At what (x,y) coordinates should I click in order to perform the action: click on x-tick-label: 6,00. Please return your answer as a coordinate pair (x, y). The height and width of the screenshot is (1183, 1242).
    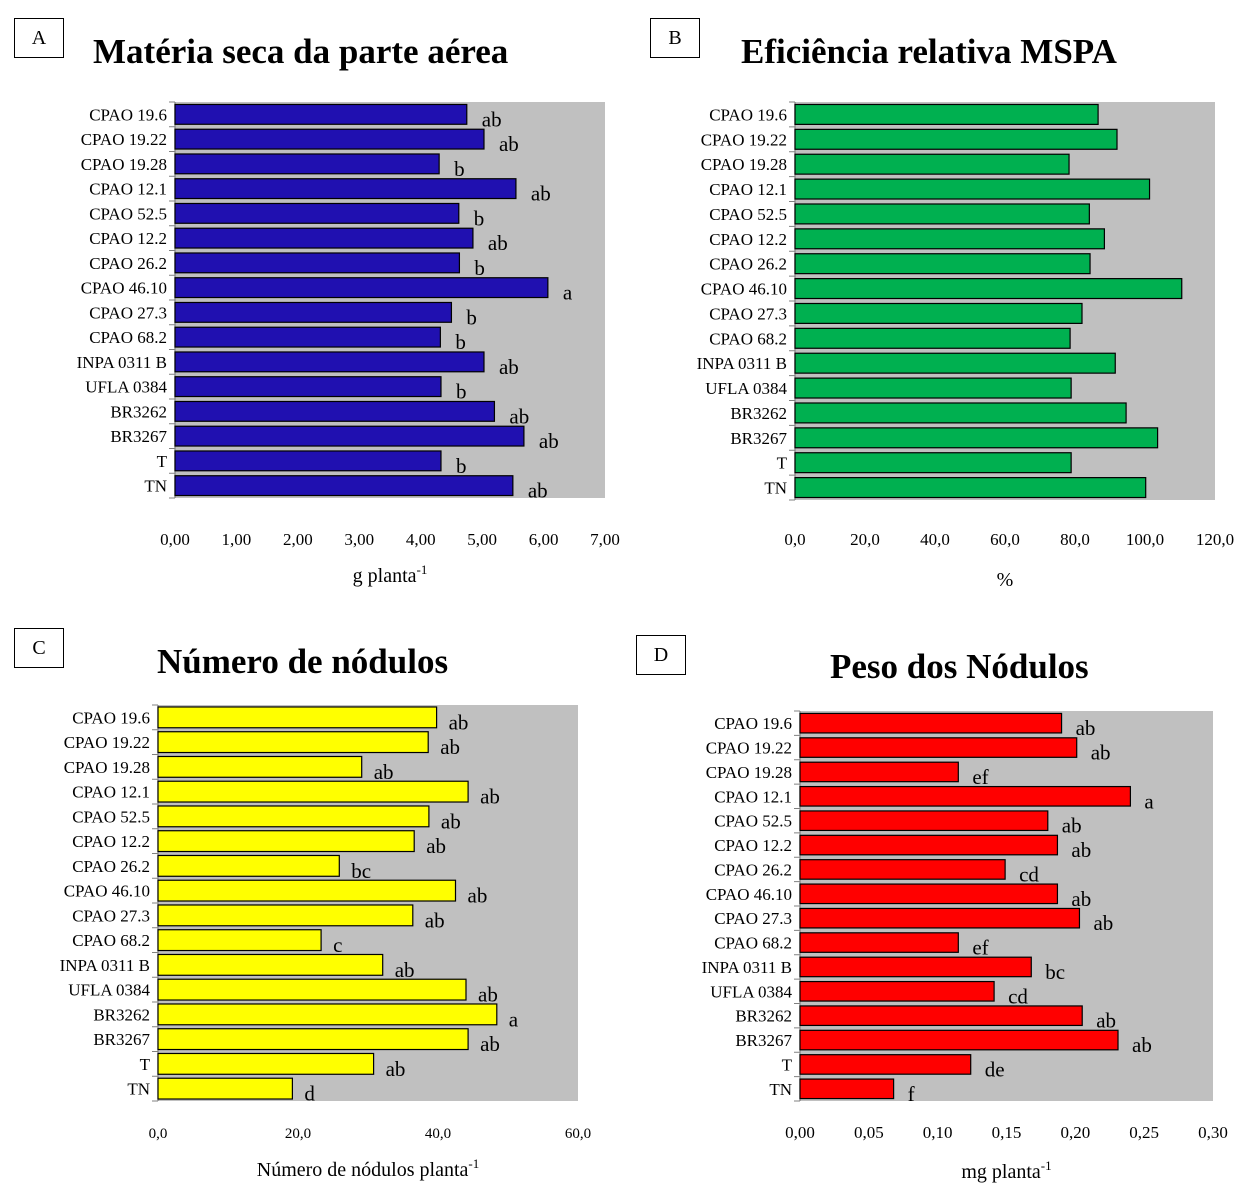
    Looking at the image, I should click on (544, 539).